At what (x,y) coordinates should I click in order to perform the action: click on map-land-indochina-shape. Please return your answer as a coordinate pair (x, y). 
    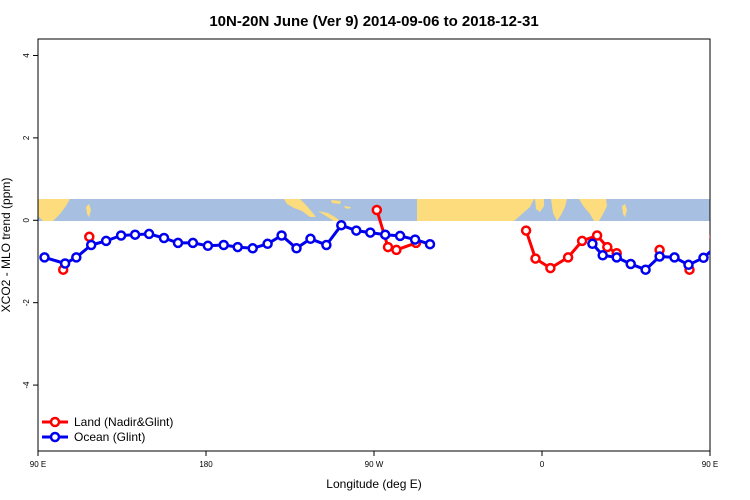
    Looking at the image, I should click on (593, 210).